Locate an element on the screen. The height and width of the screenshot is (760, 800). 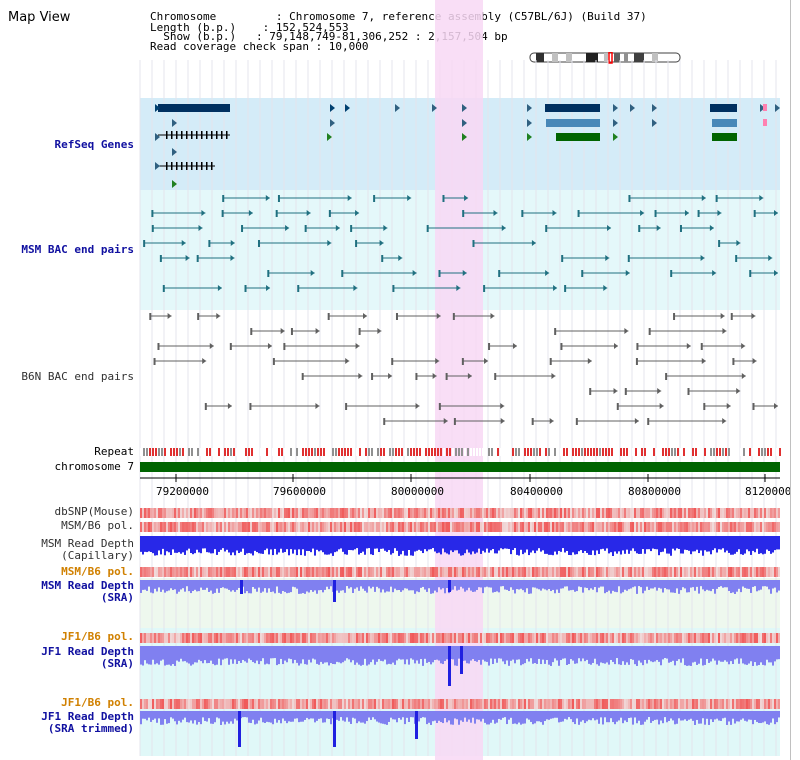
track-label-dbsnp: dbSNP(Mouse) is located at coordinates (94, 511).